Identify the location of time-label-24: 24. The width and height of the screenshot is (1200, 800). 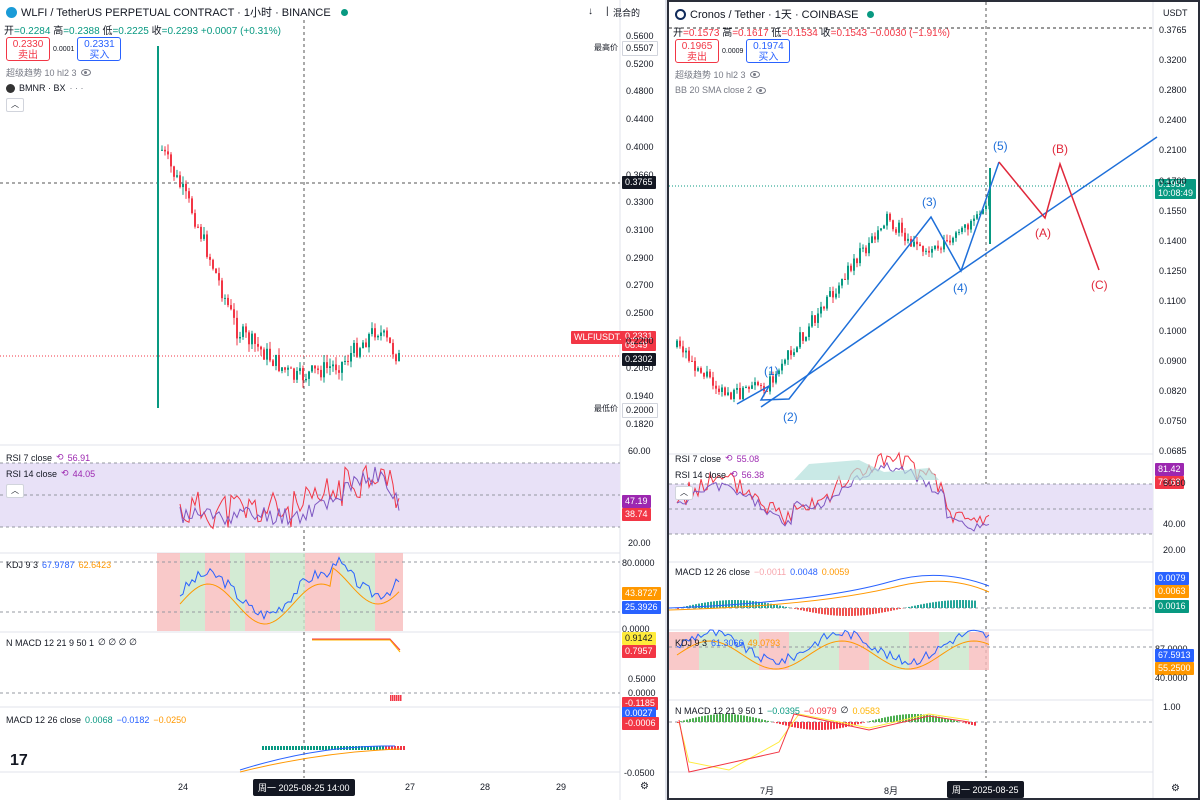
(183, 787).